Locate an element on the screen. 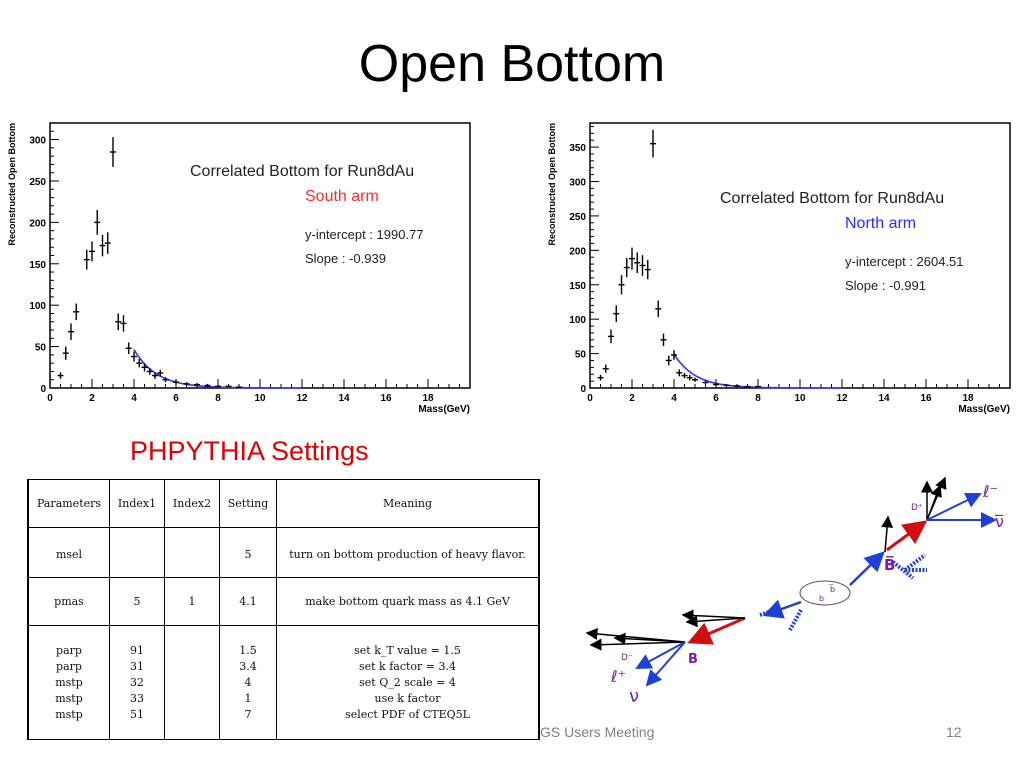 The width and height of the screenshot is (1024, 768). cell-index1: 32 is located at coordinates (137, 682).